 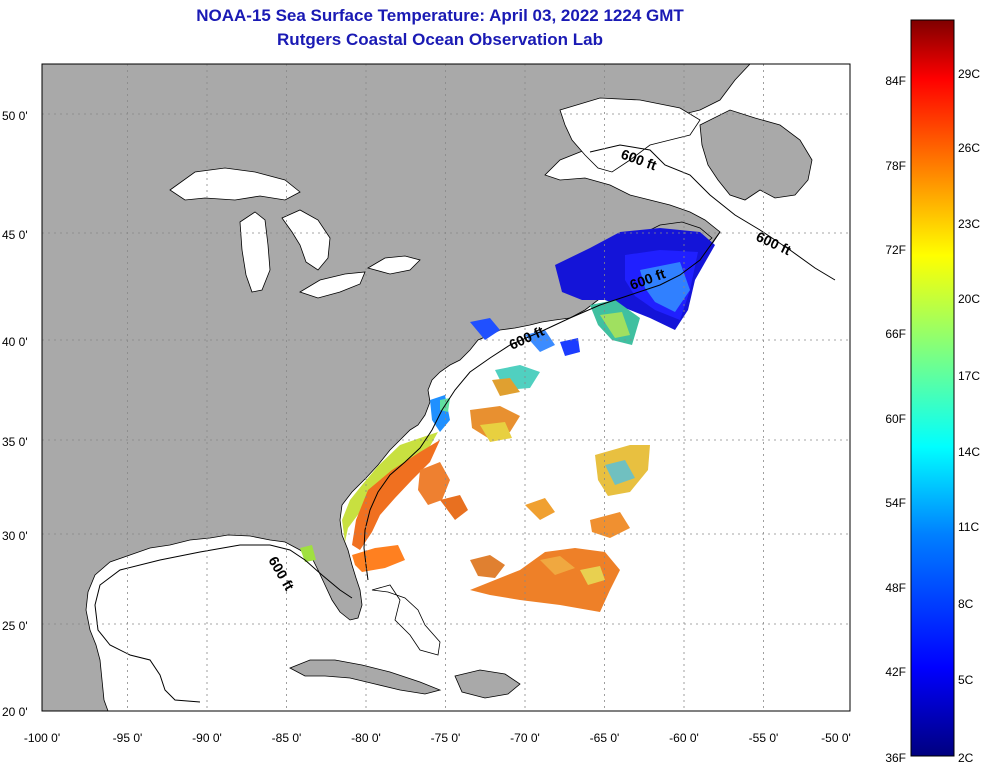 I want to click on lake-michigan, so click(x=255, y=252).